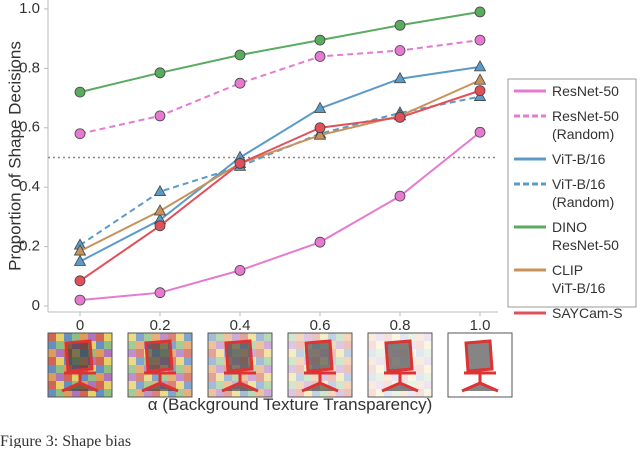 The height and width of the screenshot is (453, 640). I want to click on x-tick-label: 0.2, so click(160, 325).